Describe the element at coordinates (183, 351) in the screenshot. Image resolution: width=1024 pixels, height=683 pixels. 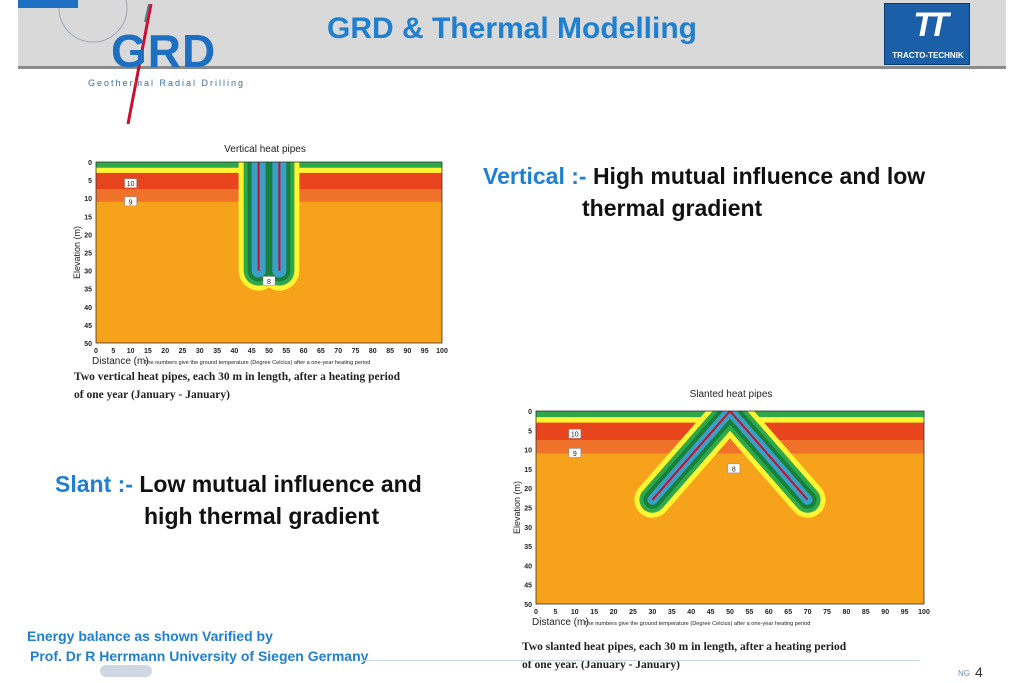
I see `x-tick-label-5: 25` at that location.